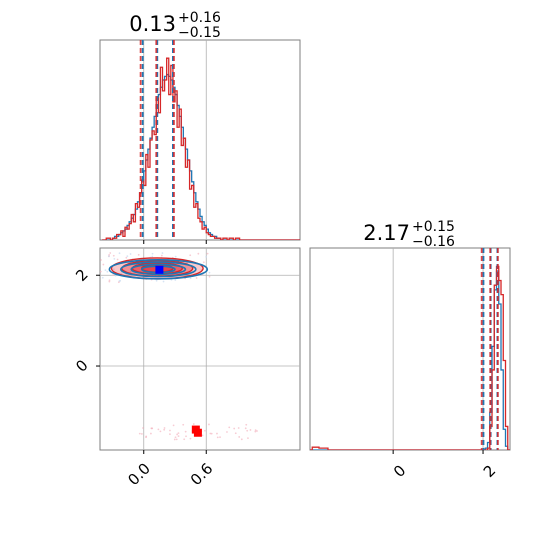 The width and height of the screenshot is (550, 550). What do you see at coordinates (202, 475) in the screenshot?
I see `joint-xtick-label: 0.6` at bounding box center [202, 475].